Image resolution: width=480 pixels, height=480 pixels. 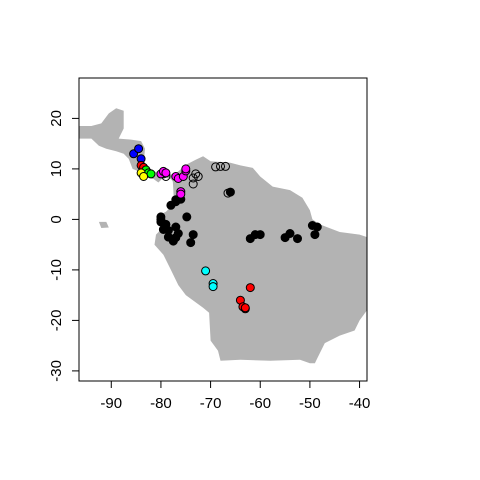 What do you see at coordinates (111, 403) in the screenshot?
I see `x-tick-label: -90` at bounding box center [111, 403].